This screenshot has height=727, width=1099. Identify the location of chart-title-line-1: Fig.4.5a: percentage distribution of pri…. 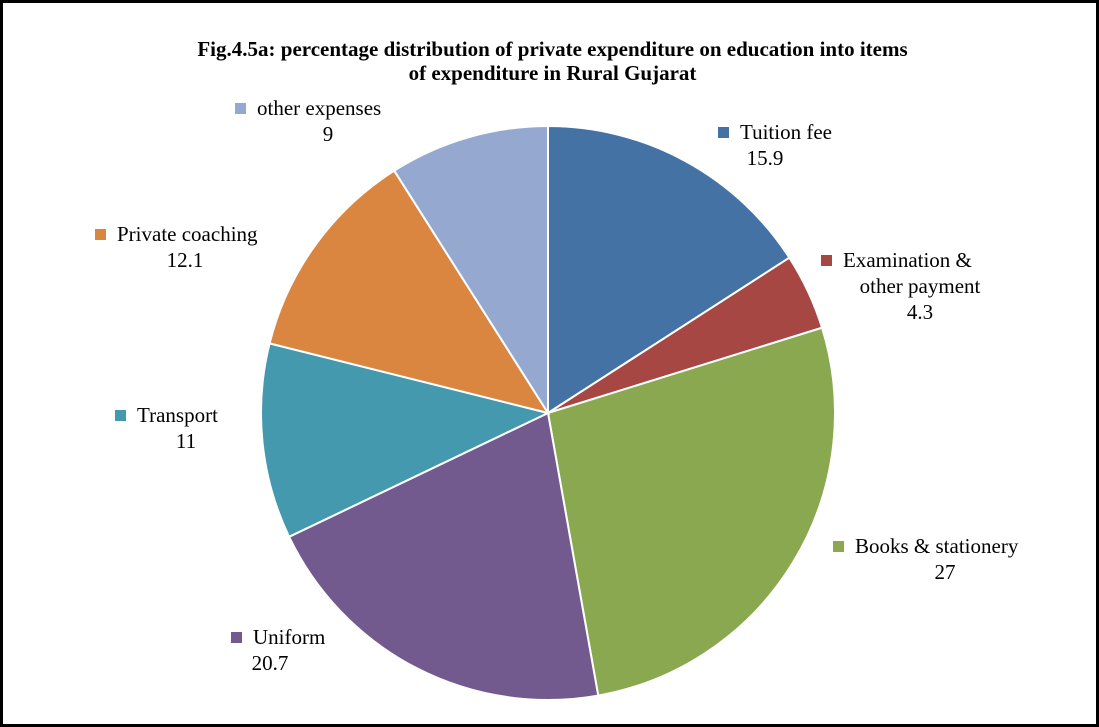
(552, 49).